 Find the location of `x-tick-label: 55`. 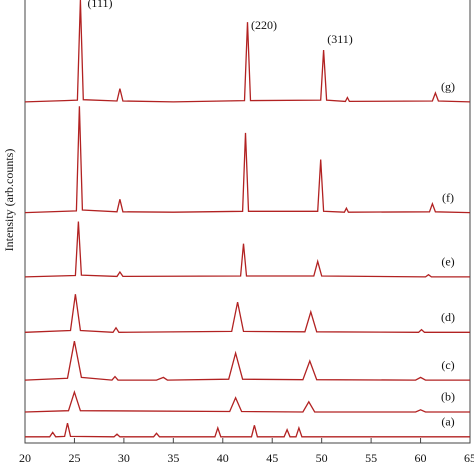

x-tick-label: 55 is located at coordinates (371, 458).